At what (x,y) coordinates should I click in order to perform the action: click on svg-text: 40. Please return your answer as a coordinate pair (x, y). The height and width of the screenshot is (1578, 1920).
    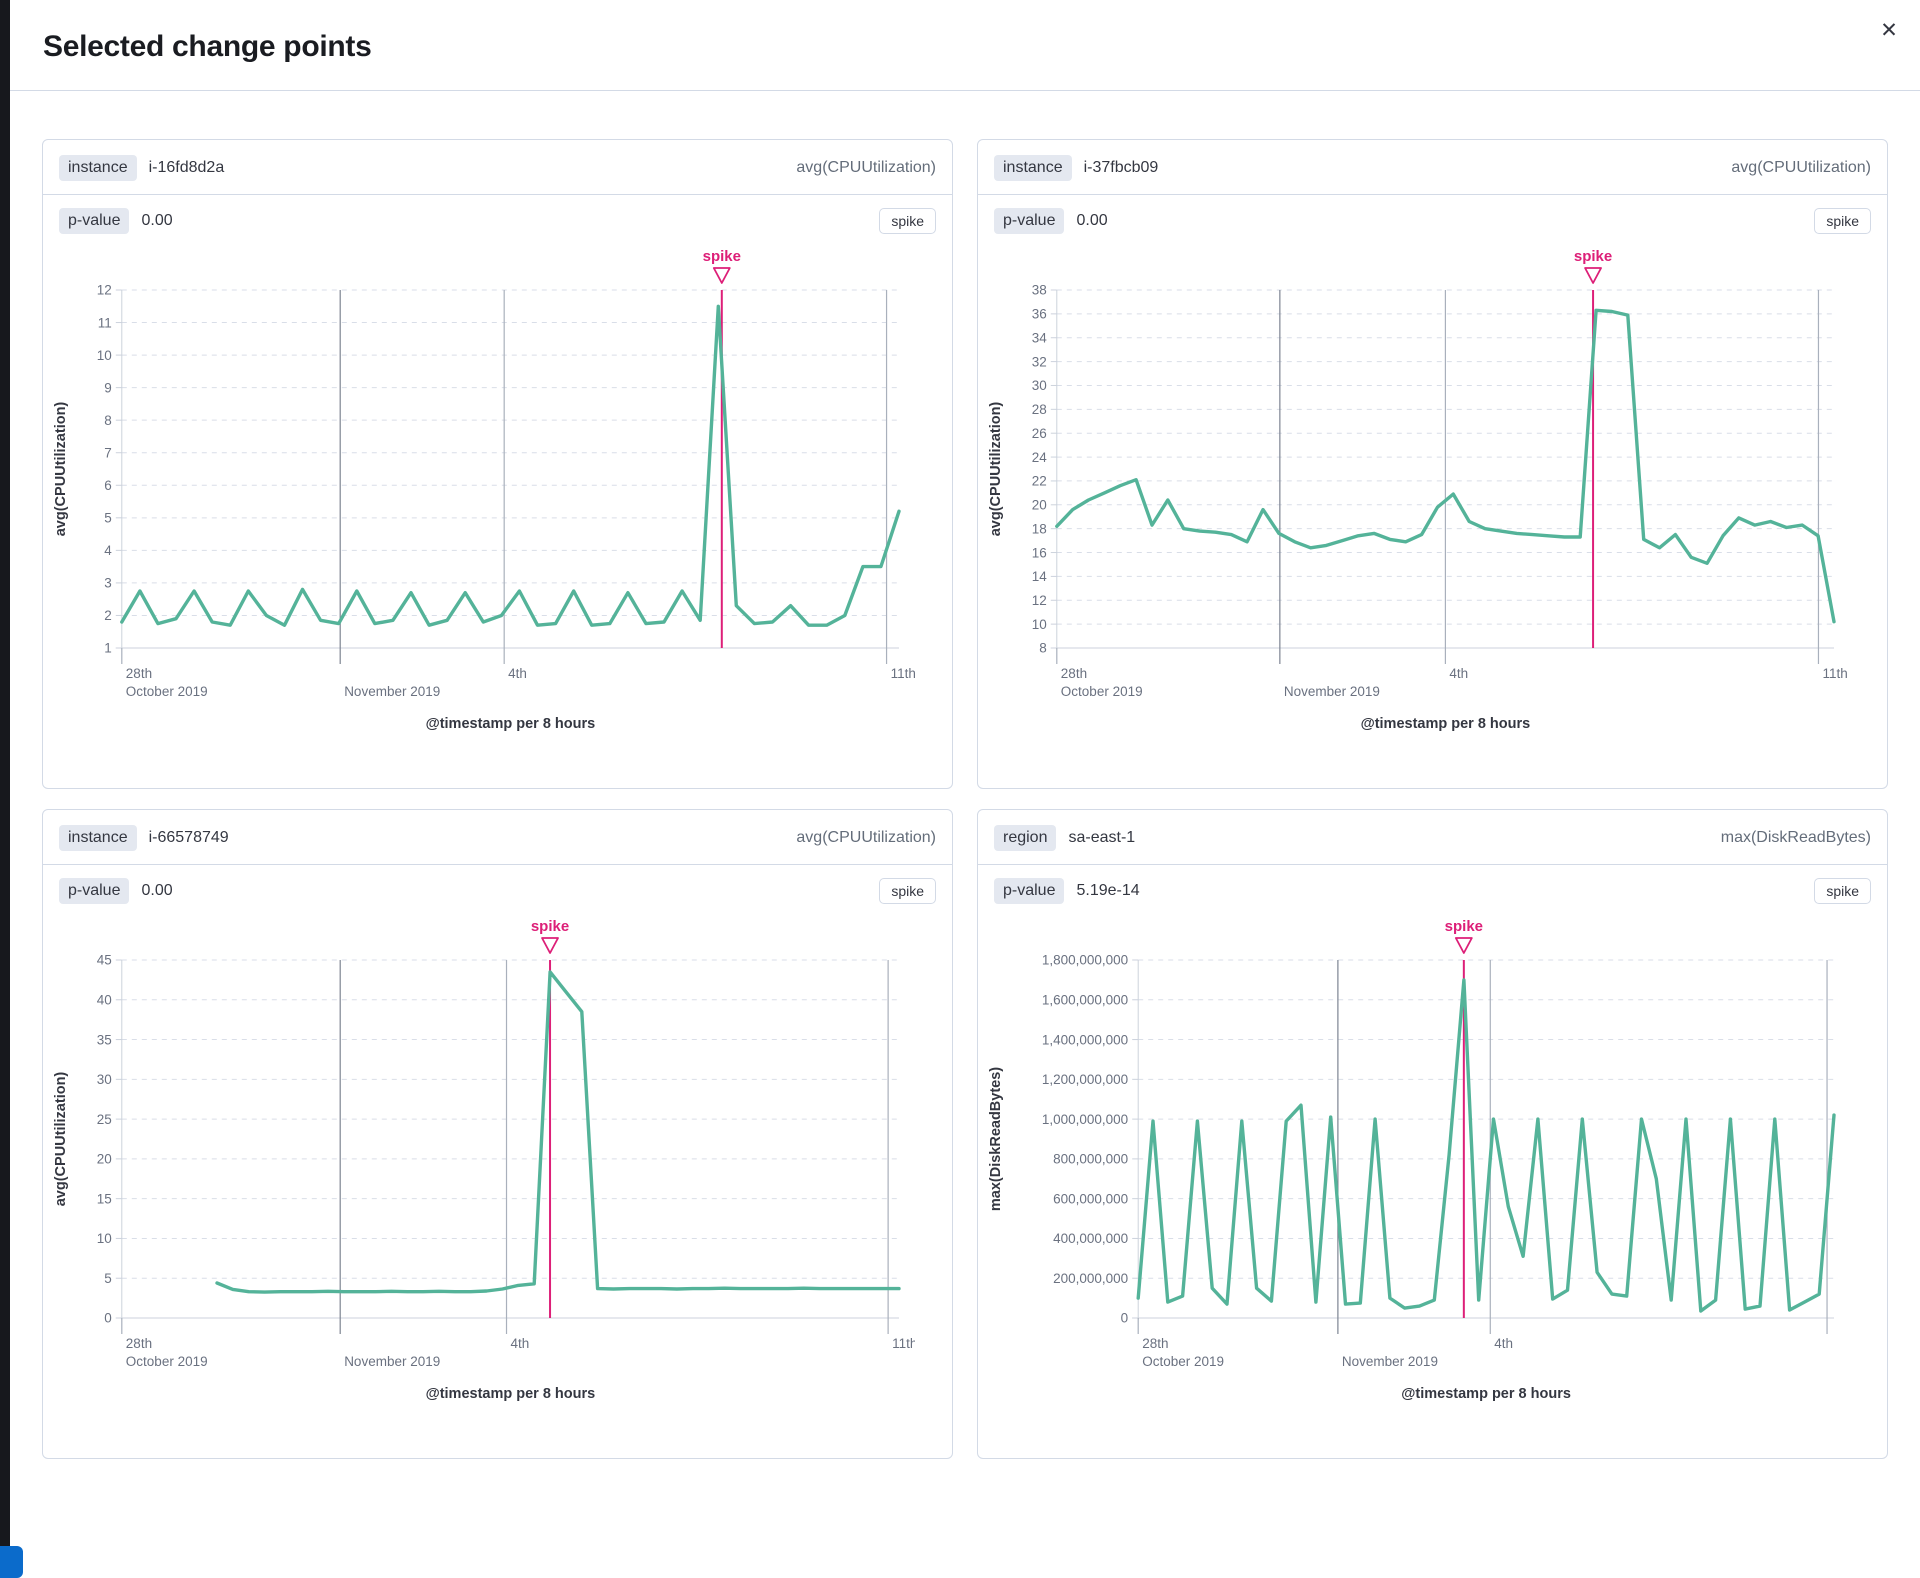
    Looking at the image, I should click on (104, 1000).